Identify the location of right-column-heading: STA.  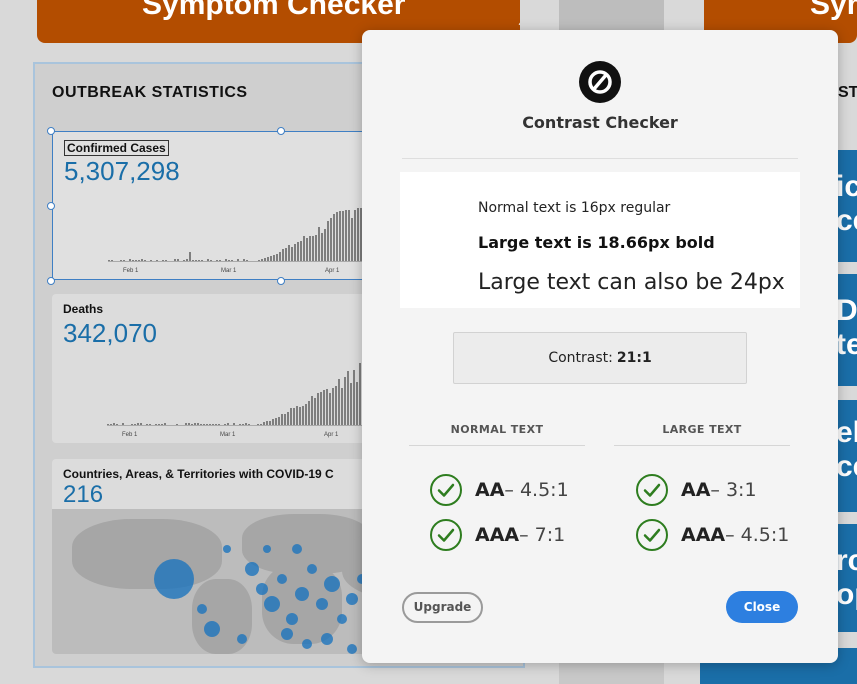
(847, 92).